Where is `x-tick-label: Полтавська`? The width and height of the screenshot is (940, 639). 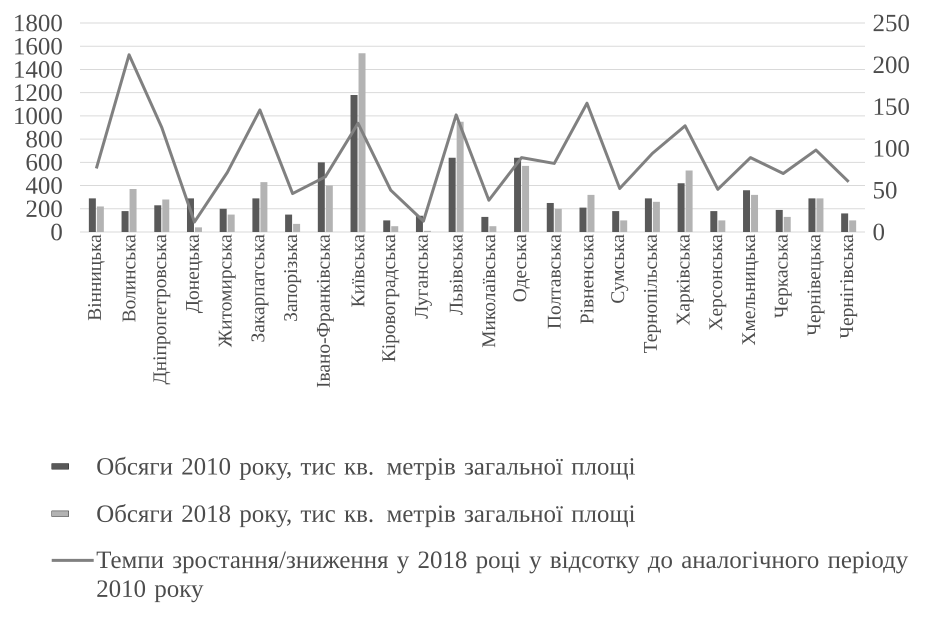 x-tick-label: Полтавська is located at coordinates (554, 281).